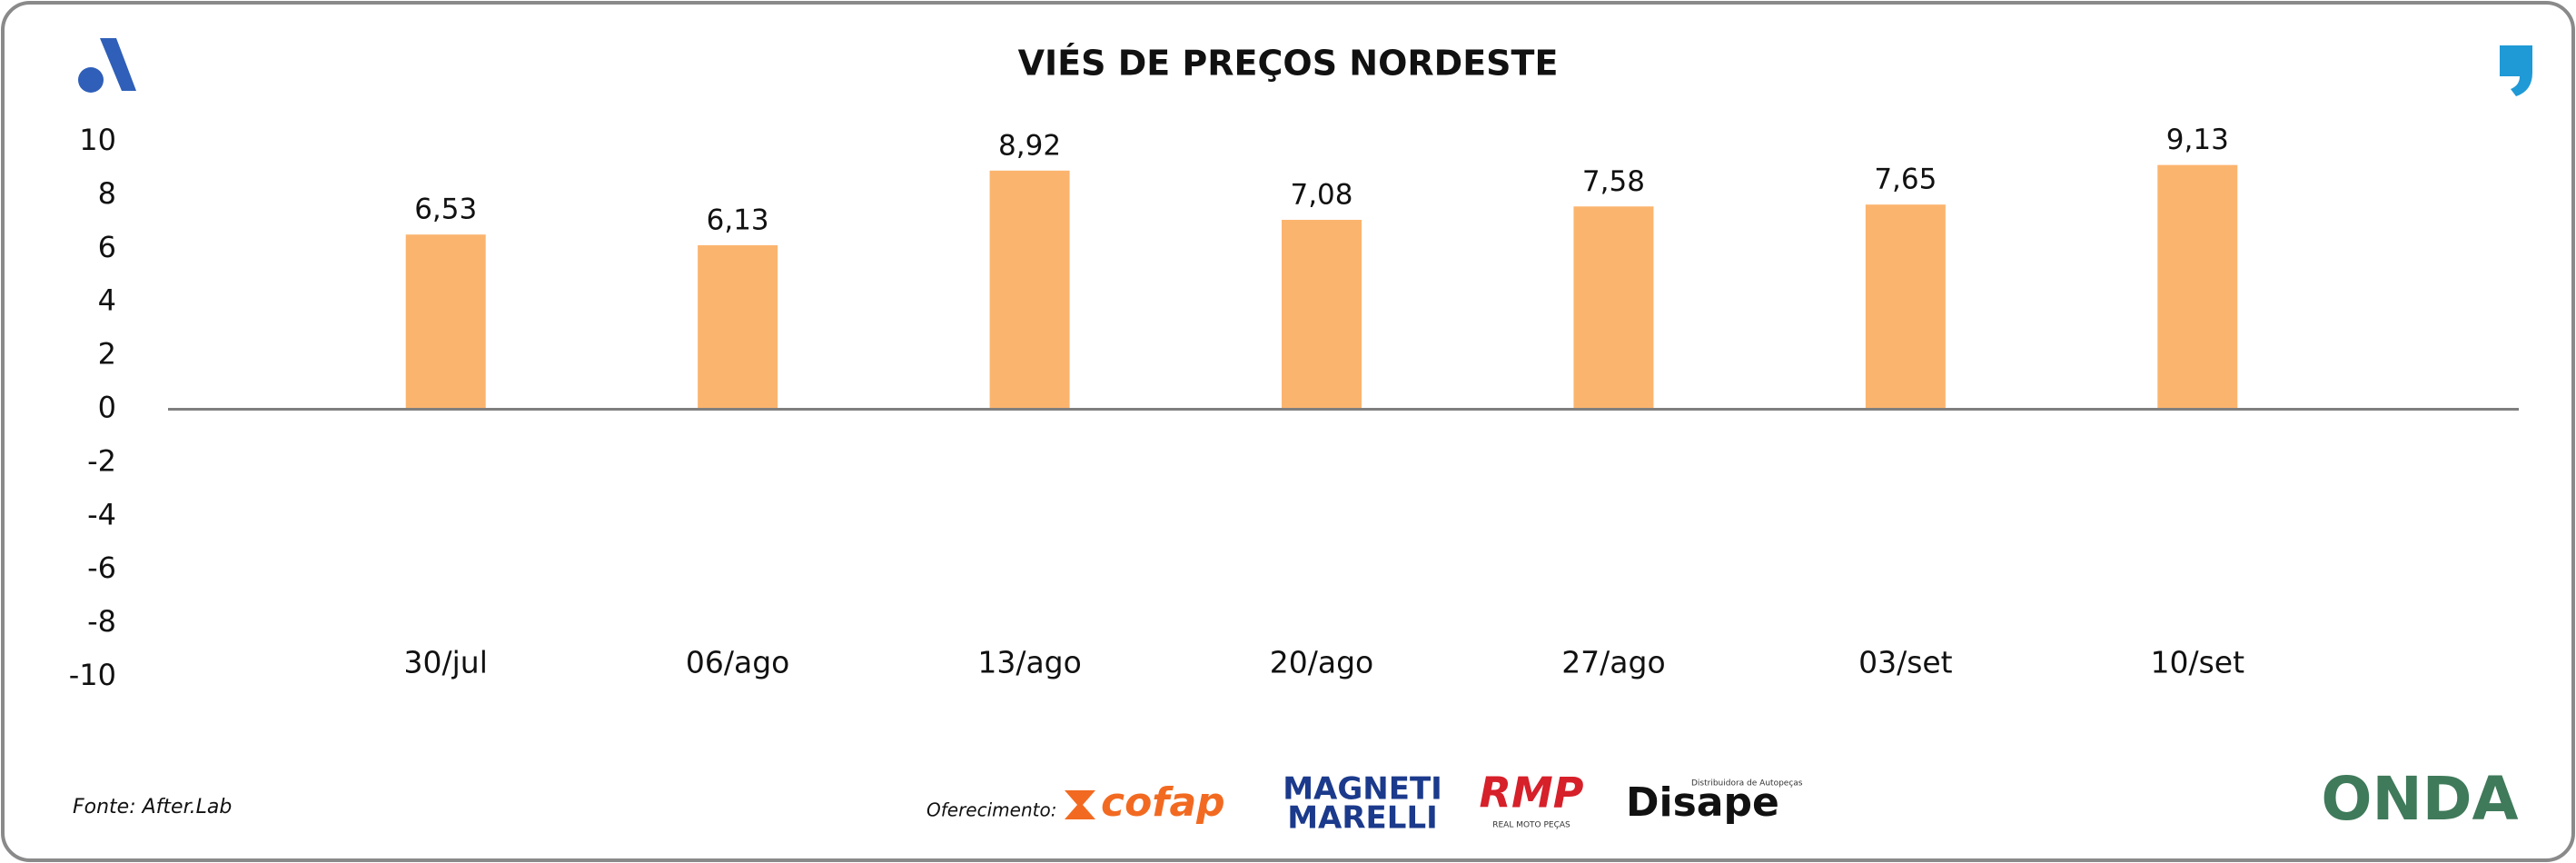 The height and width of the screenshot is (863, 2576). I want to click on x-tick-label: 30/jul, so click(446, 662).